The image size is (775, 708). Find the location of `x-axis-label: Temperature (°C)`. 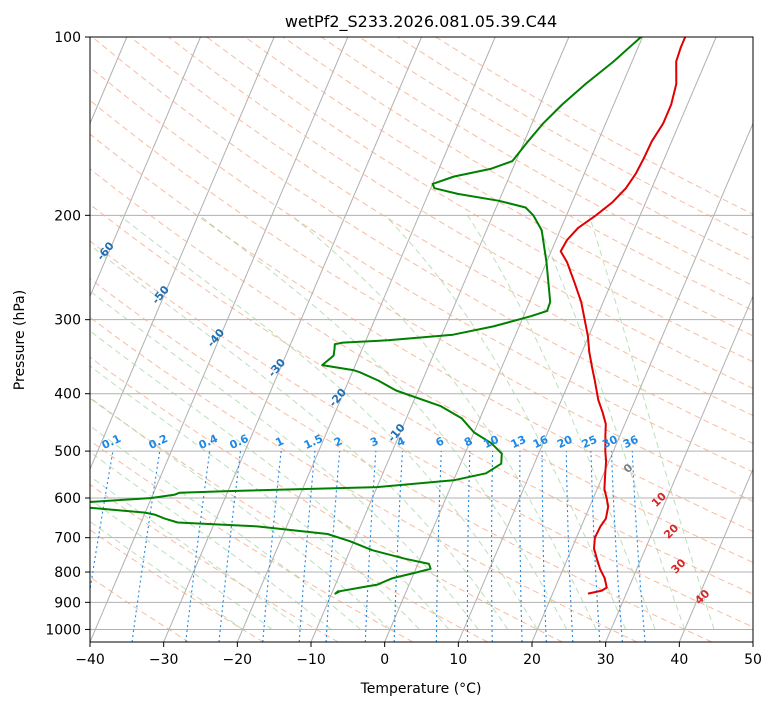

x-axis-label: Temperature (°C) is located at coordinates (421, 689).